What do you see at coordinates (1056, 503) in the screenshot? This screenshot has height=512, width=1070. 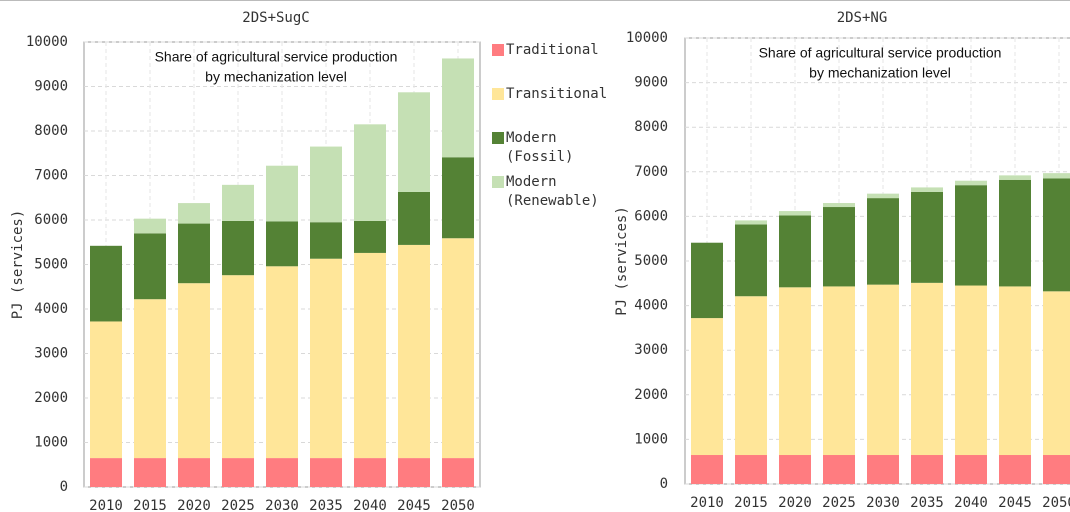 I see `x-tick-label: 2050` at bounding box center [1056, 503].